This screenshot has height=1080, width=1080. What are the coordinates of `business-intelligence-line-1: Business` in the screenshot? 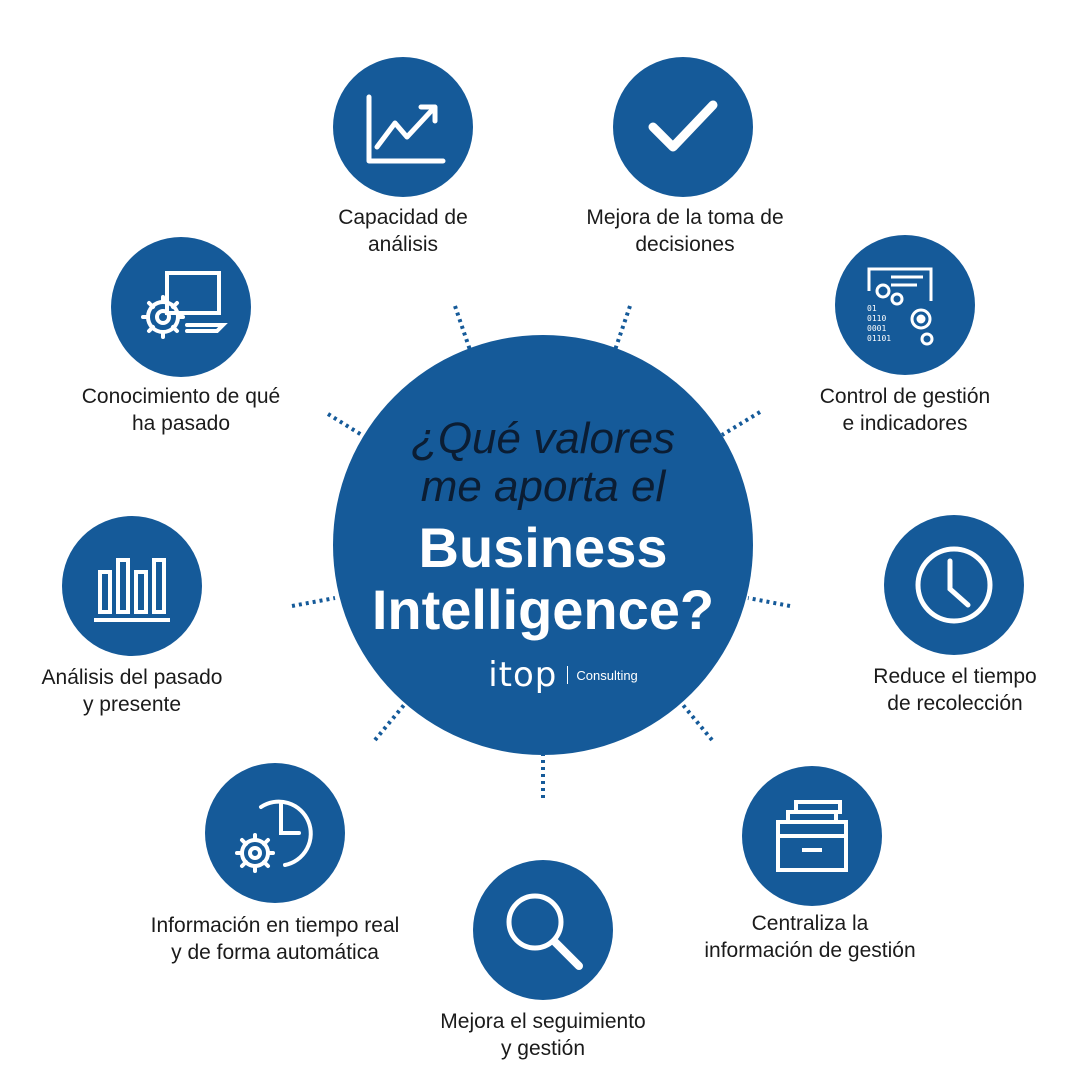 It's located at (543, 547).